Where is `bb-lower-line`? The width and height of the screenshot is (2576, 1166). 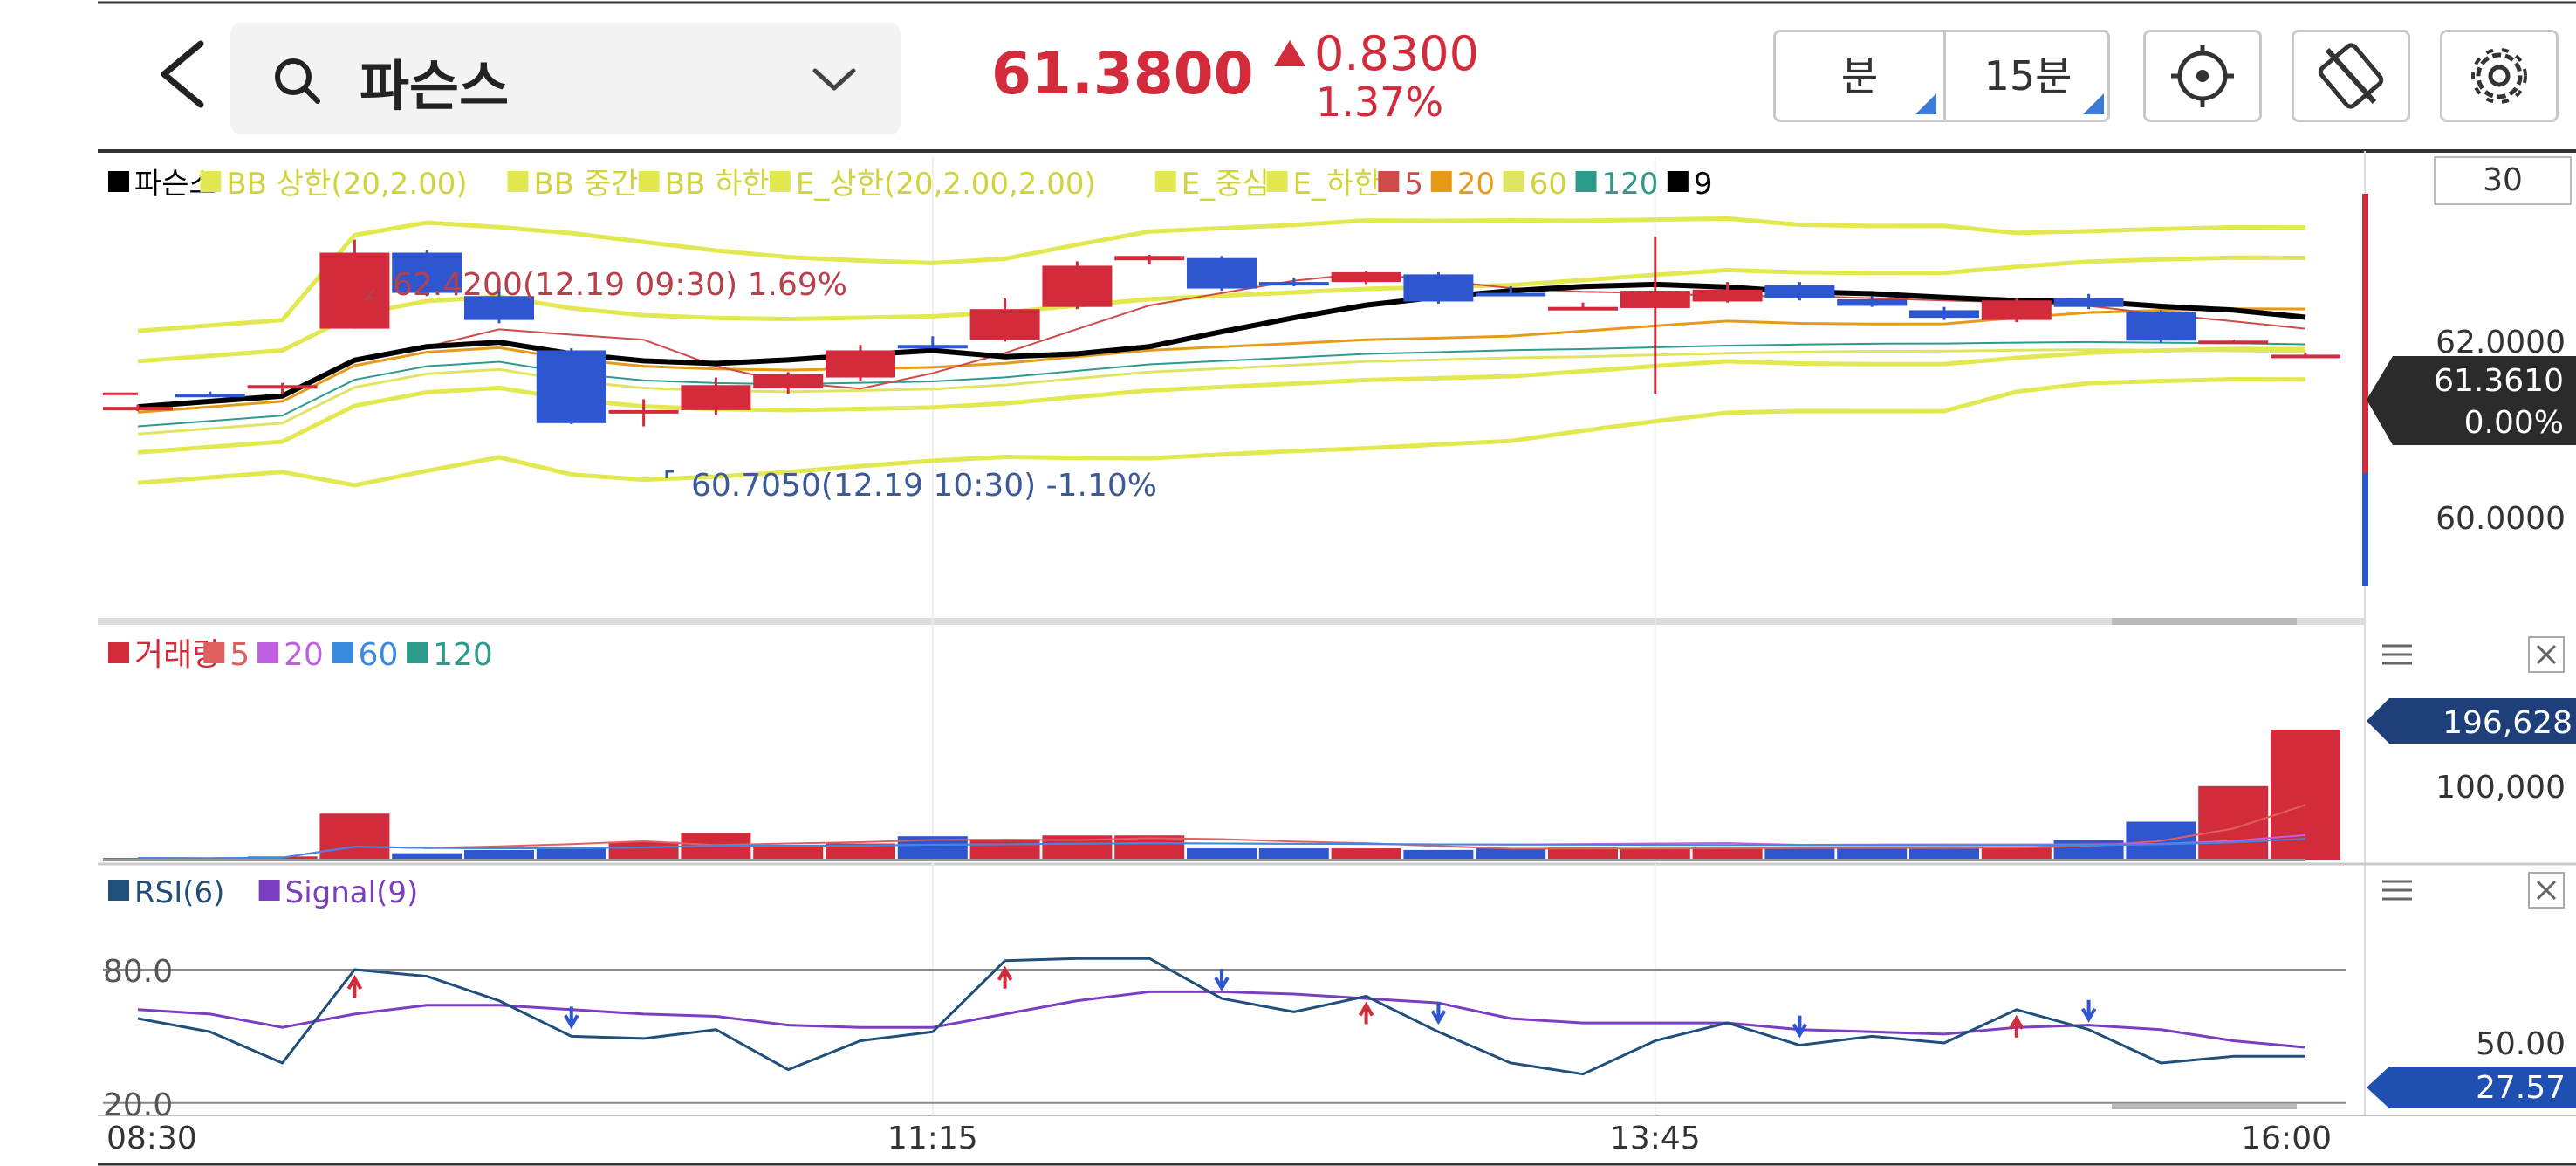
bb-lower-line is located at coordinates (1221, 433).